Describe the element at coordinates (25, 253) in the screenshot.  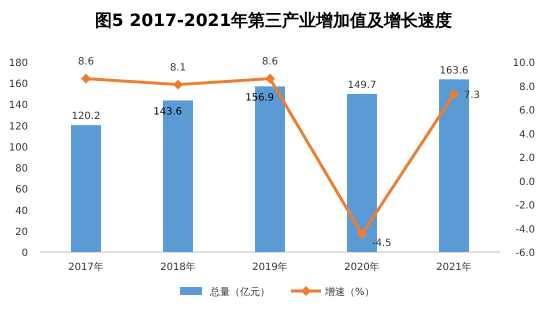
I see `y-tick-label: 0` at that location.